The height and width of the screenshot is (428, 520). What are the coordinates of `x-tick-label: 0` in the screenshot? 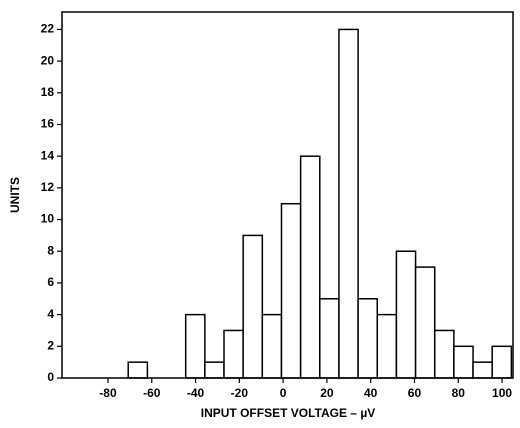 It's located at (283, 393).